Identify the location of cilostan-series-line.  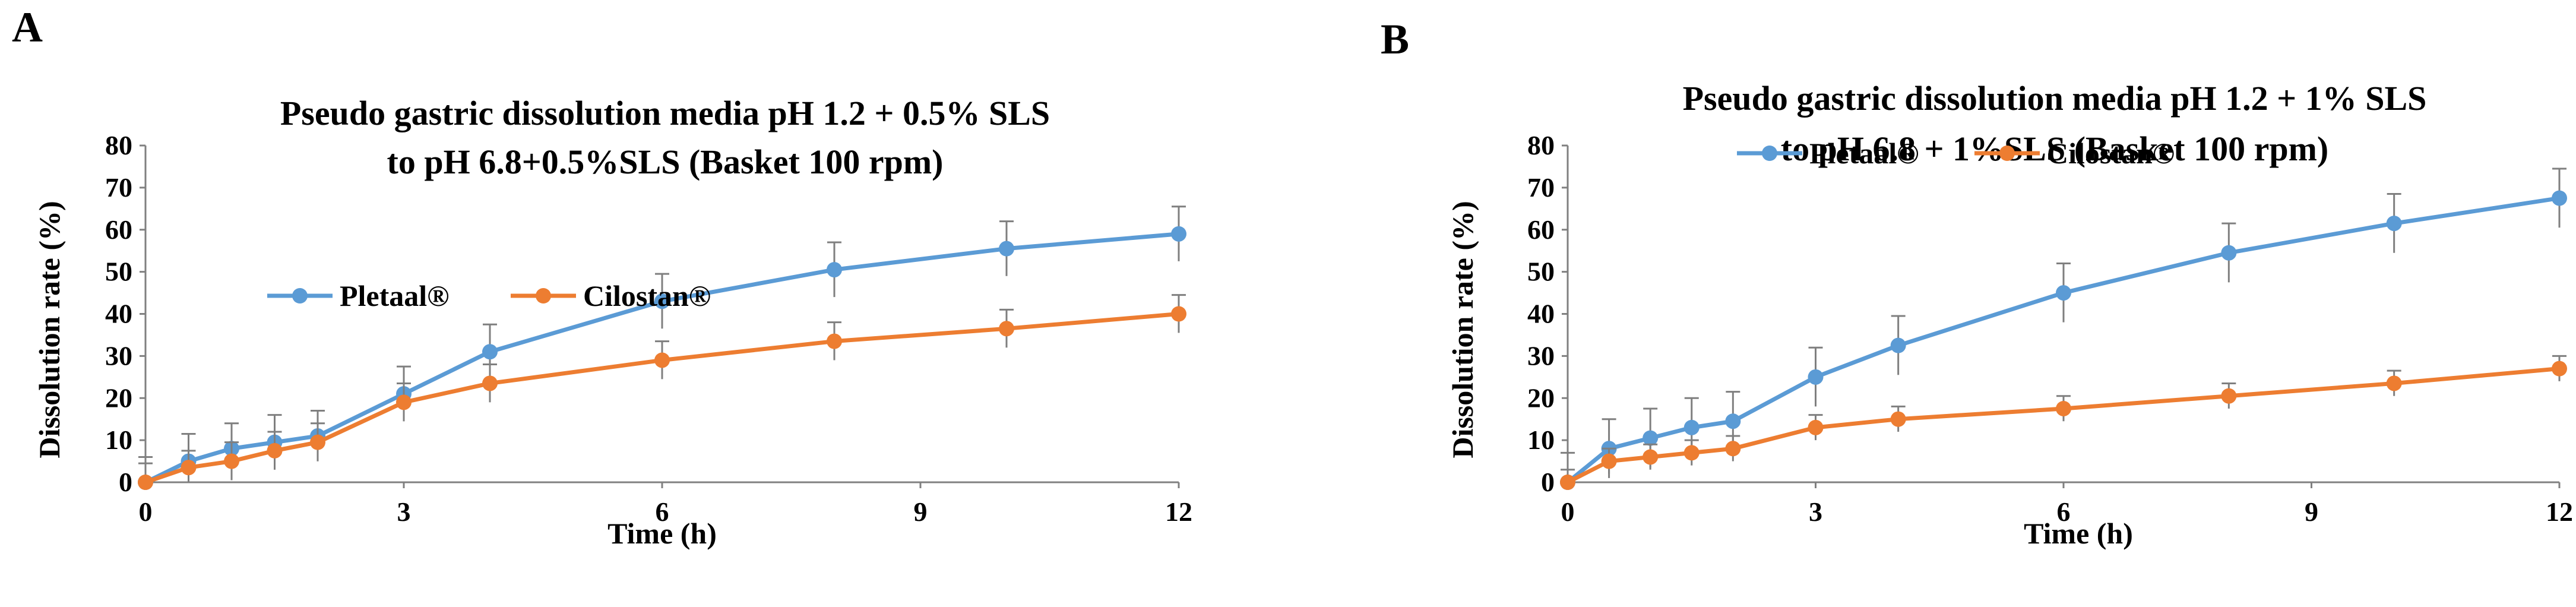
(661, 399).